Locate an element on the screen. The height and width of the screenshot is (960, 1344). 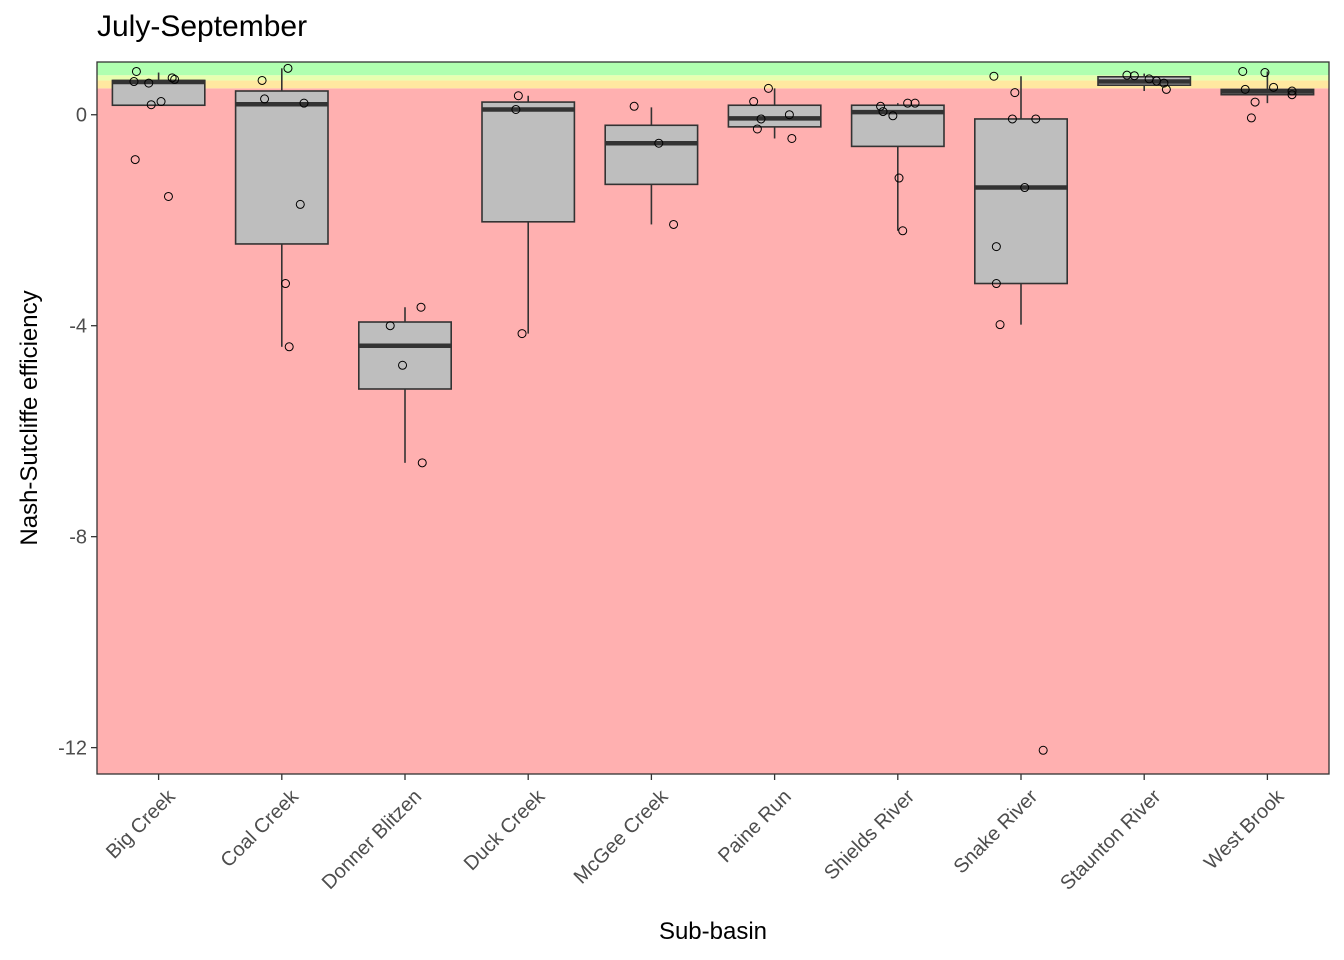
y-axis: 0 -4 -8 -12 is located at coordinates (77, 432).